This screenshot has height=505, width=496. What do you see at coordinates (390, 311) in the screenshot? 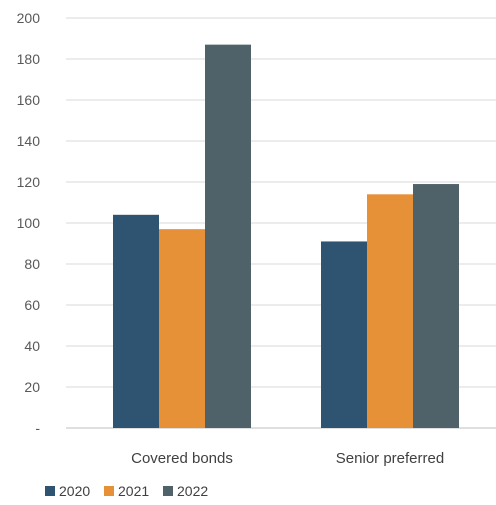
I see `bar-2021-senior-preferred` at bounding box center [390, 311].